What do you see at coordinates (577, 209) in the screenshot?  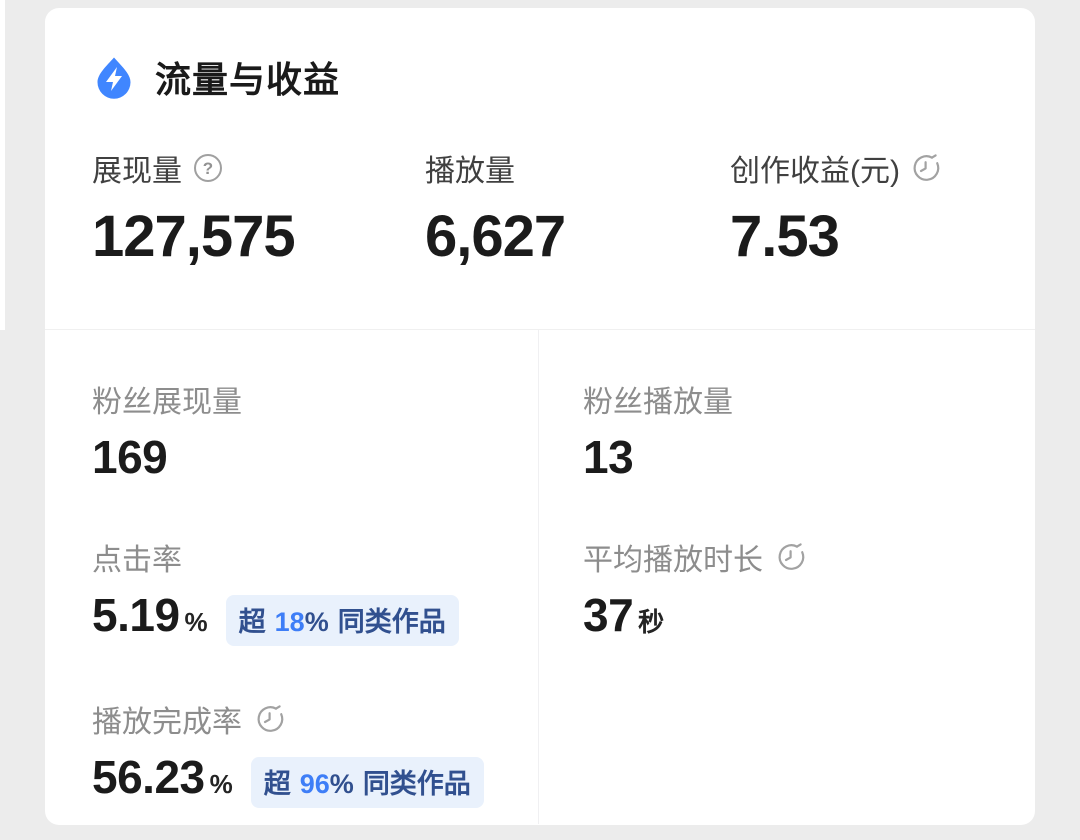 I see `plays-stat: 播放量 6,627` at bounding box center [577, 209].